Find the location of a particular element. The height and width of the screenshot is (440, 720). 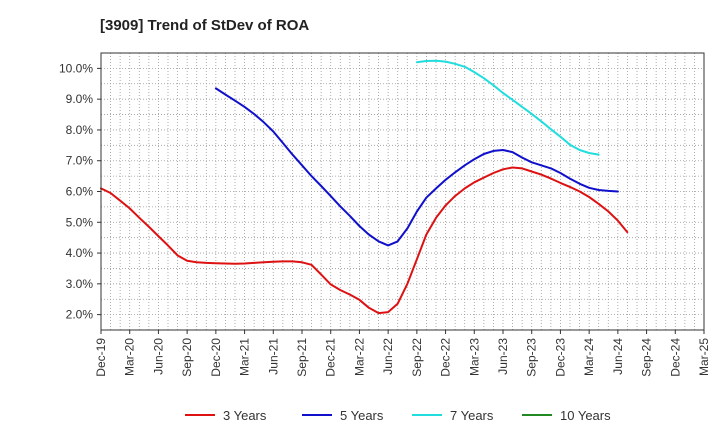

x-tick-label: Dec-23 is located at coordinates (560, 357).